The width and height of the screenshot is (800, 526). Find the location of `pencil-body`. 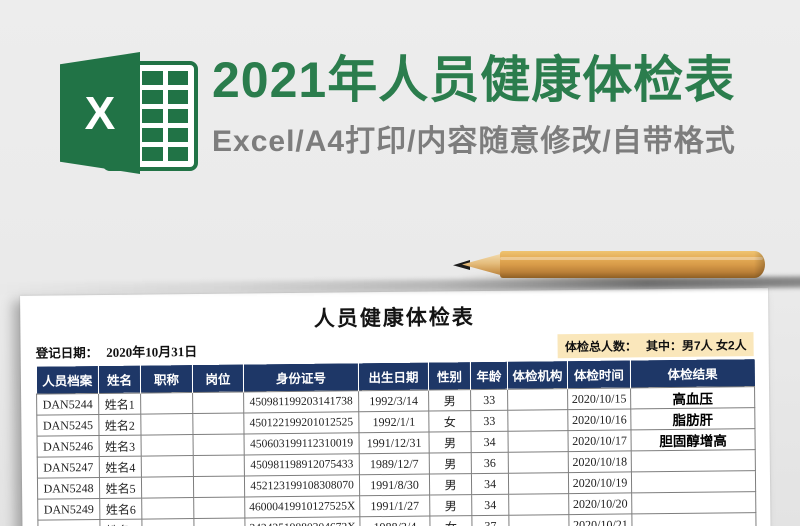

pencil-body is located at coordinates (632, 264).